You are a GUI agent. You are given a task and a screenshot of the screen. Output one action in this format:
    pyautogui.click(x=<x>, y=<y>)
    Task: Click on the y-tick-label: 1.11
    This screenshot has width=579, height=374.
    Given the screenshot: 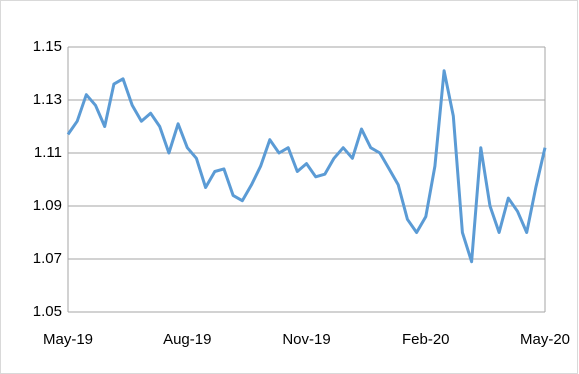 What is the action you would take?
    pyautogui.click(x=48, y=152)
    